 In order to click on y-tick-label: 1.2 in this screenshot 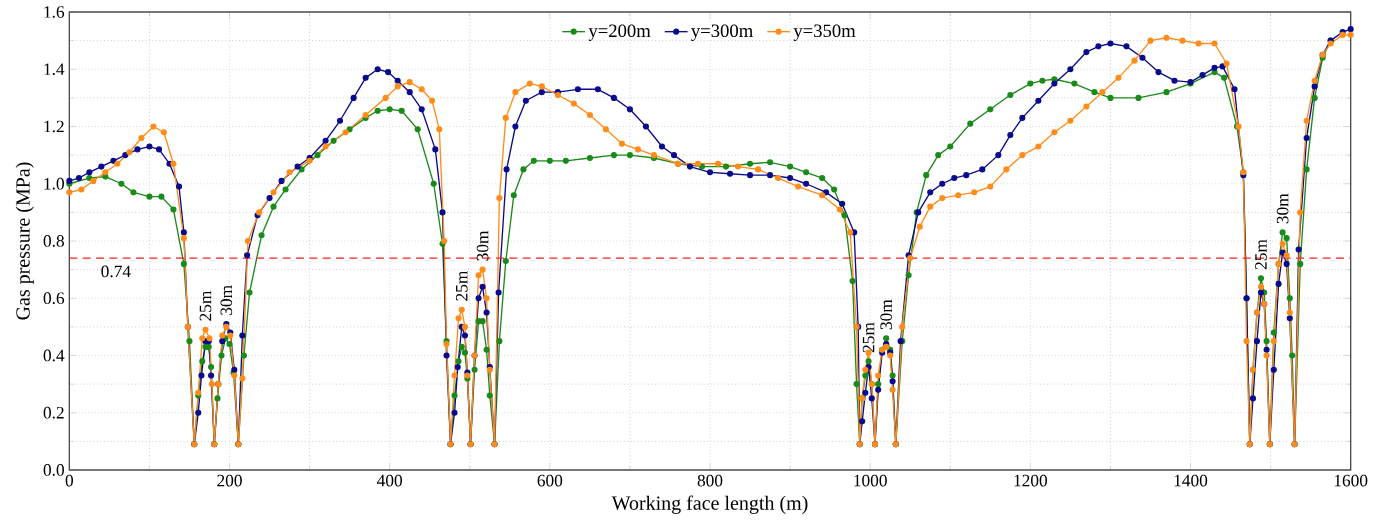, I will do `click(54, 126)`.